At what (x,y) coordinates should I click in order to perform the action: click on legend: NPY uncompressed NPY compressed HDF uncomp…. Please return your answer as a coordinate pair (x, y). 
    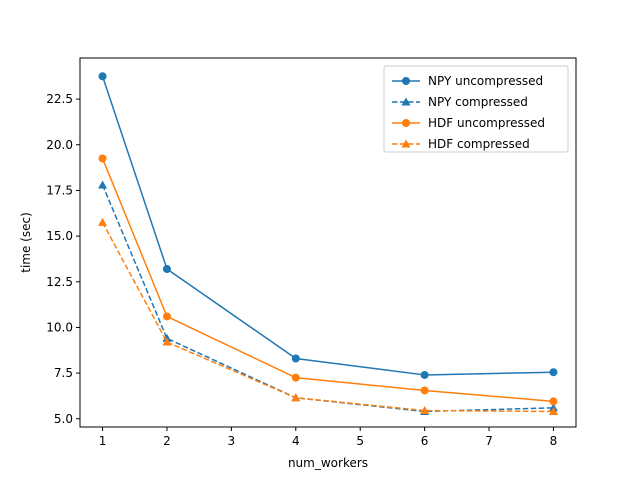
    Looking at the image, I should click on (476, 109).